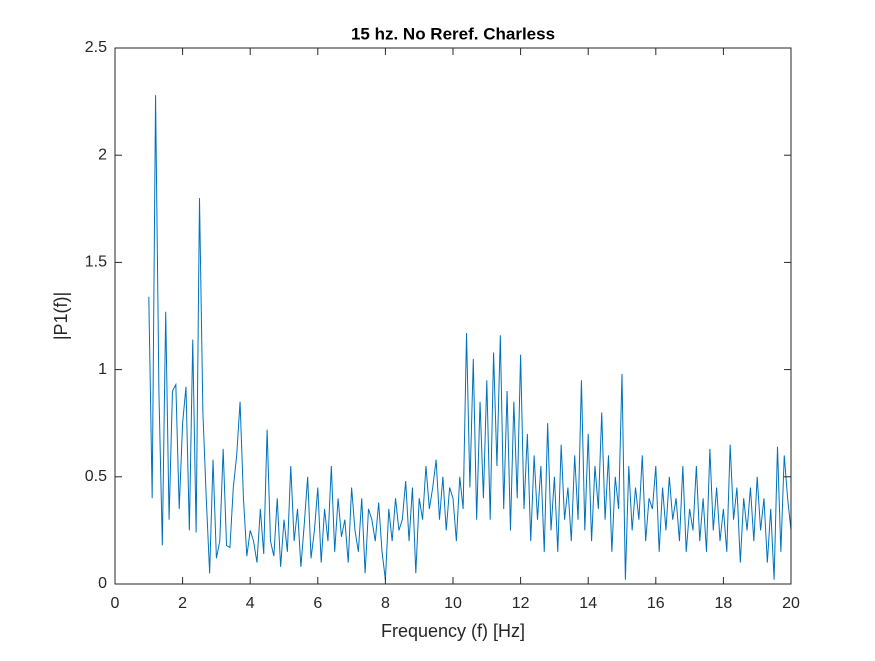  What do you see at coordinates (96, 262) in the screenshot?
I see `y-tick-label: 1.5` at bounding box center [96, 262].